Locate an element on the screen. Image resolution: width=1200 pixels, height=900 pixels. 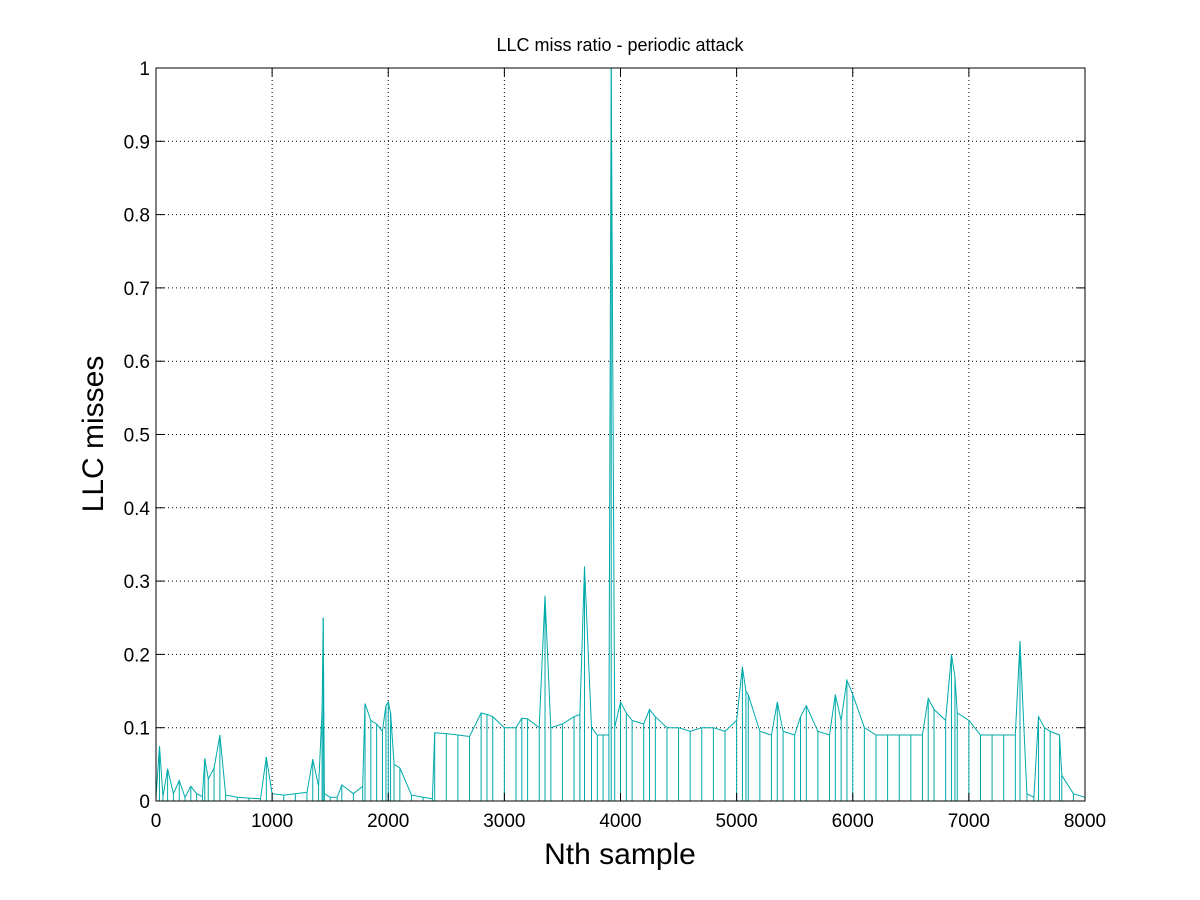
x-axis-title: Nth sample is located at coordinates (620, 854).